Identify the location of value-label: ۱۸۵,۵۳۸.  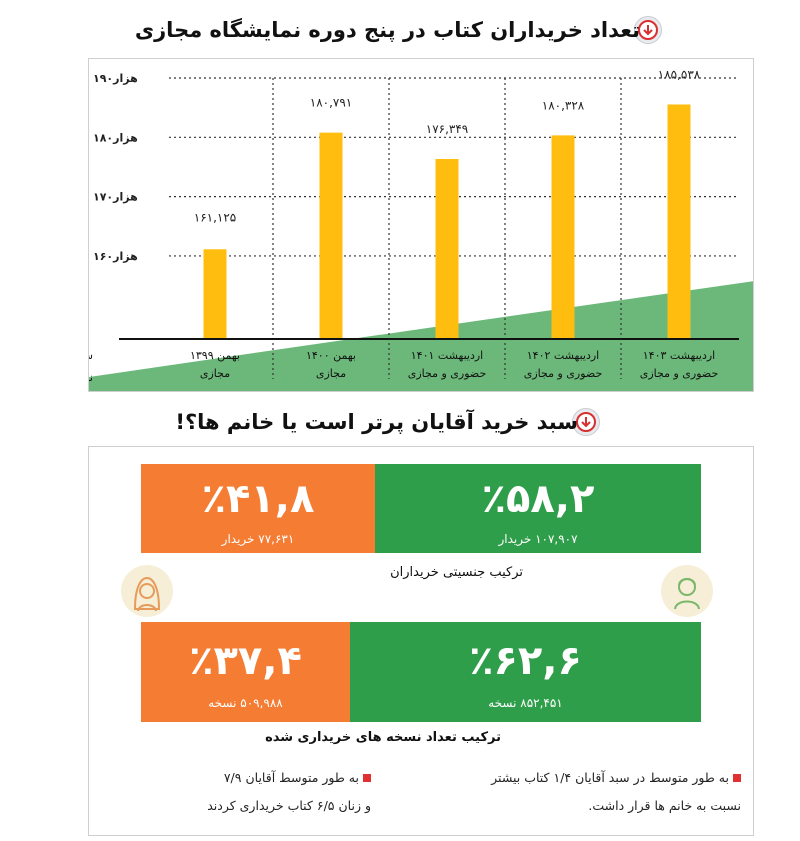
(679, 74).